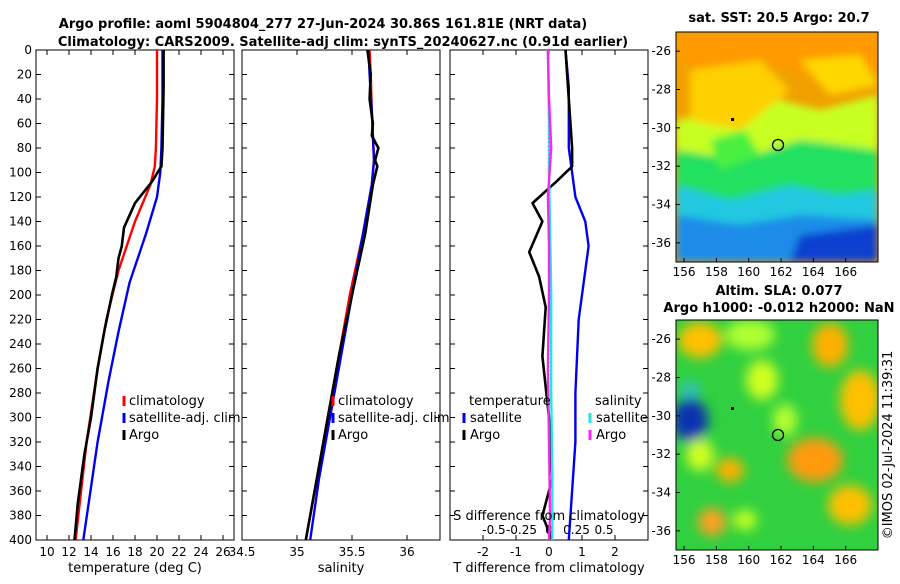 The image size is (900, 584). What do you see at coordinates (577, 295) in the screenshot?
I see `series-line-temperature-satellite` at bounding box center [577, 295].